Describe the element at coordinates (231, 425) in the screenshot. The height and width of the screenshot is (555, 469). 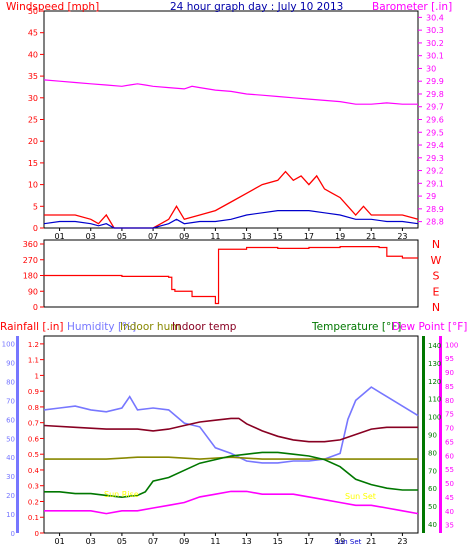
I see `humidity-line` at that location.